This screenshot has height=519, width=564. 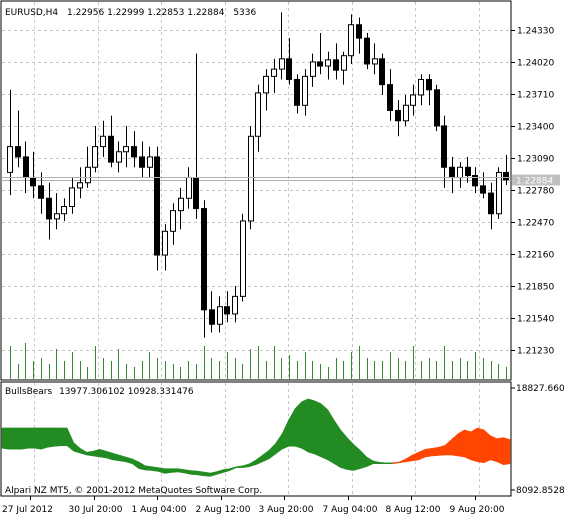 I want to click on current-price-tag: 1.22884, so click(x=536, y=180).